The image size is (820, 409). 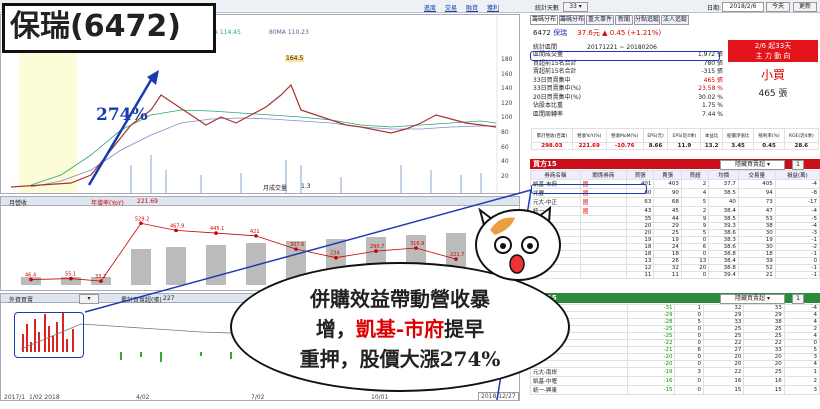 What do you see at coordinates (451, 8) in the screenshot?
I see `link-trade: 交易` at bounding box center [451, 8].